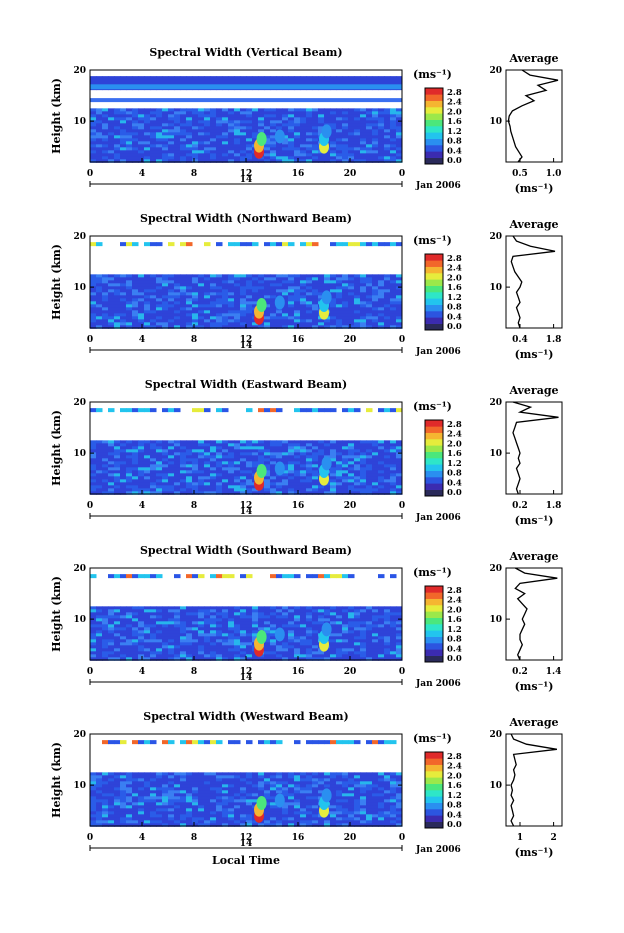 Image resolution: width=624 pixels, height=933 pixels. What do you see at coordinates (142, 672) in the screenshot?
I see `x-tick-label: 4` at bounding box center [142, 672].